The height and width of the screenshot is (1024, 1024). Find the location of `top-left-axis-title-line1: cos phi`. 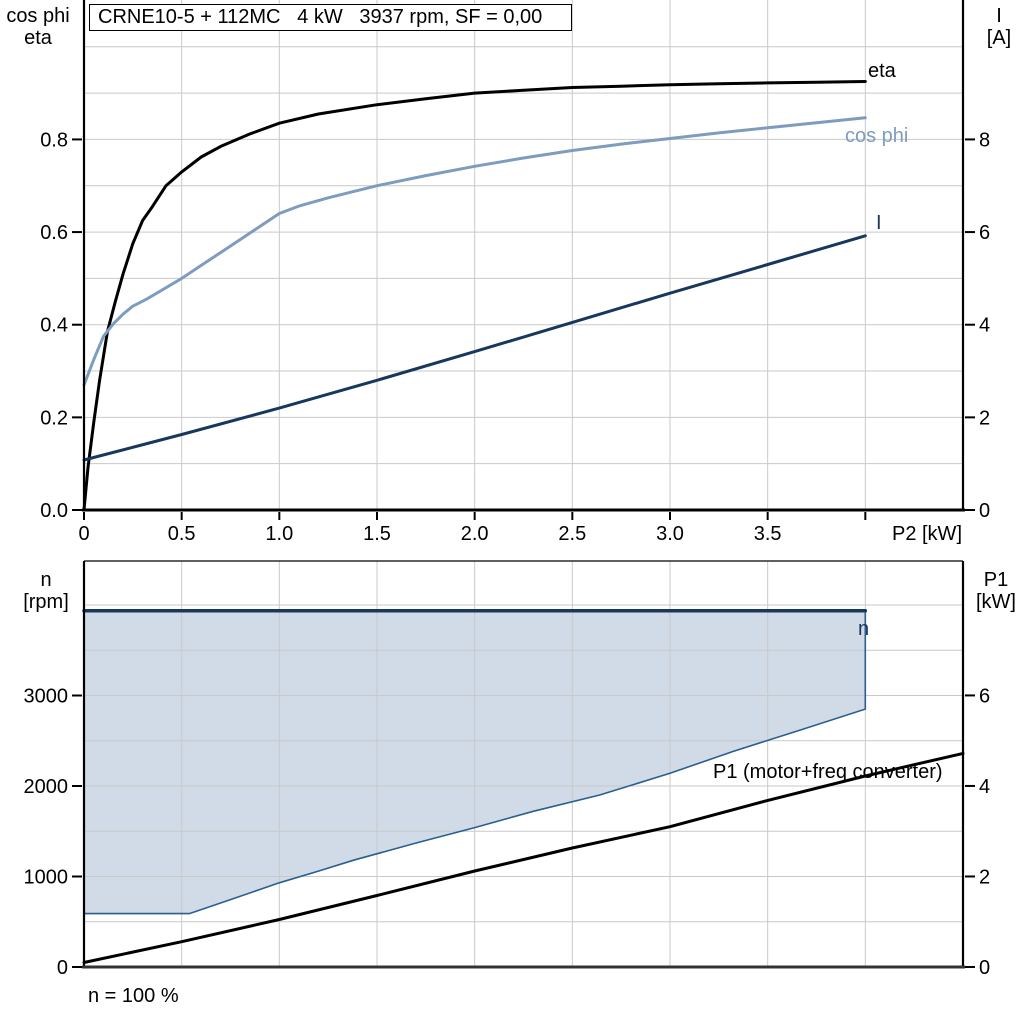

top-left-axis-title-line1: cos phi is located at coordinates (37, 16).